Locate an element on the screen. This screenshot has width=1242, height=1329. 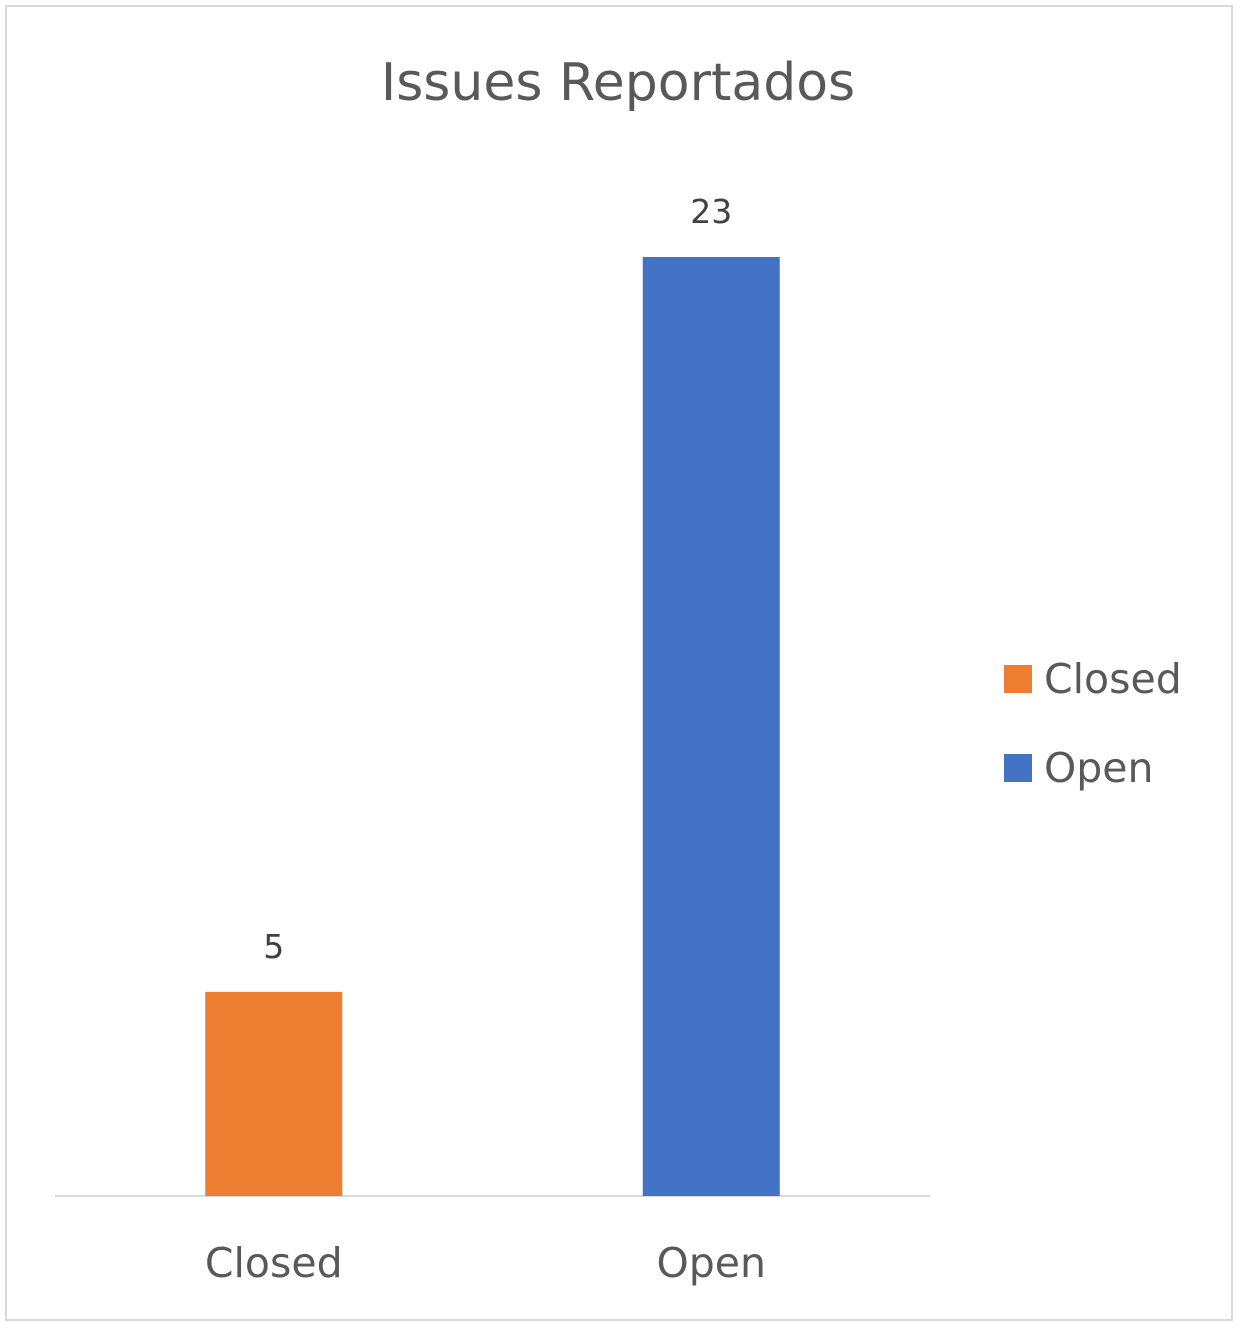
data-label-open: 23 is located at coordinates (711, 211).